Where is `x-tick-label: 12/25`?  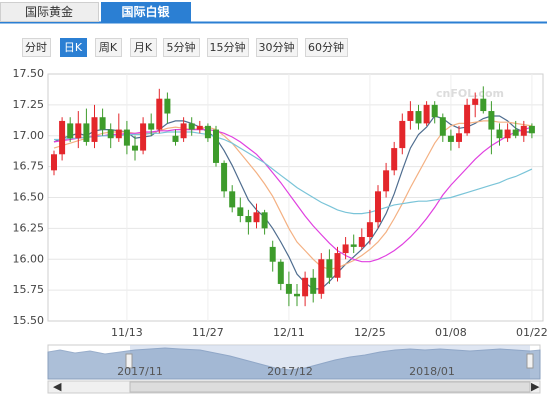 x-tick-label: 12/25 is located at coordinates (370, 332).